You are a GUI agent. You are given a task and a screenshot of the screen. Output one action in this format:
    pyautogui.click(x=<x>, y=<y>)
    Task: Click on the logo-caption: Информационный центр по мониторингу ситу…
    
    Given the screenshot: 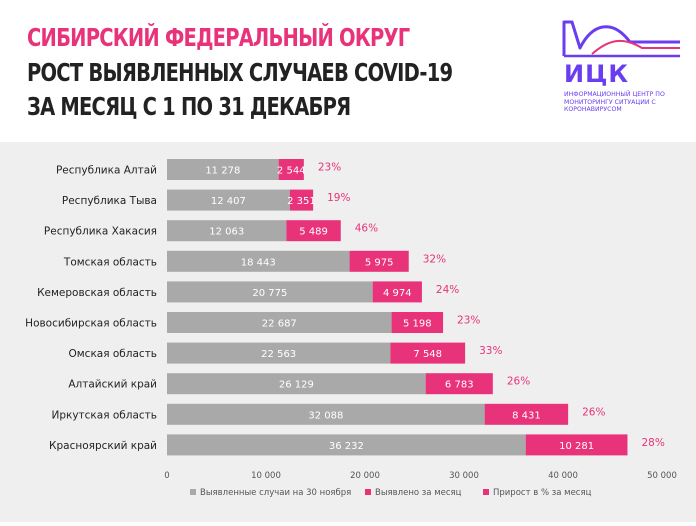 What is the action you would take?
    pyautogui.click(x=614, y=102)
    